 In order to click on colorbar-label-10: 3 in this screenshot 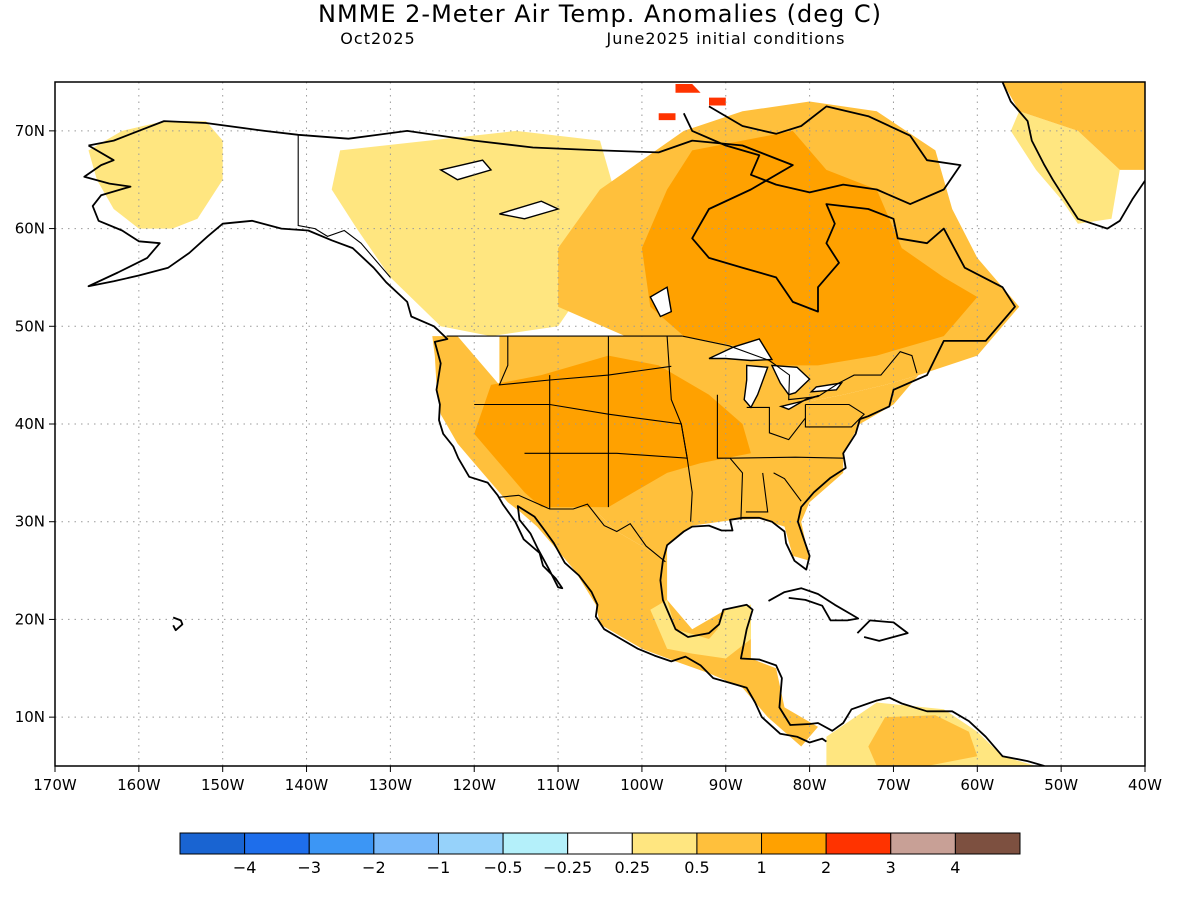, I will do `click(891, 867)`.